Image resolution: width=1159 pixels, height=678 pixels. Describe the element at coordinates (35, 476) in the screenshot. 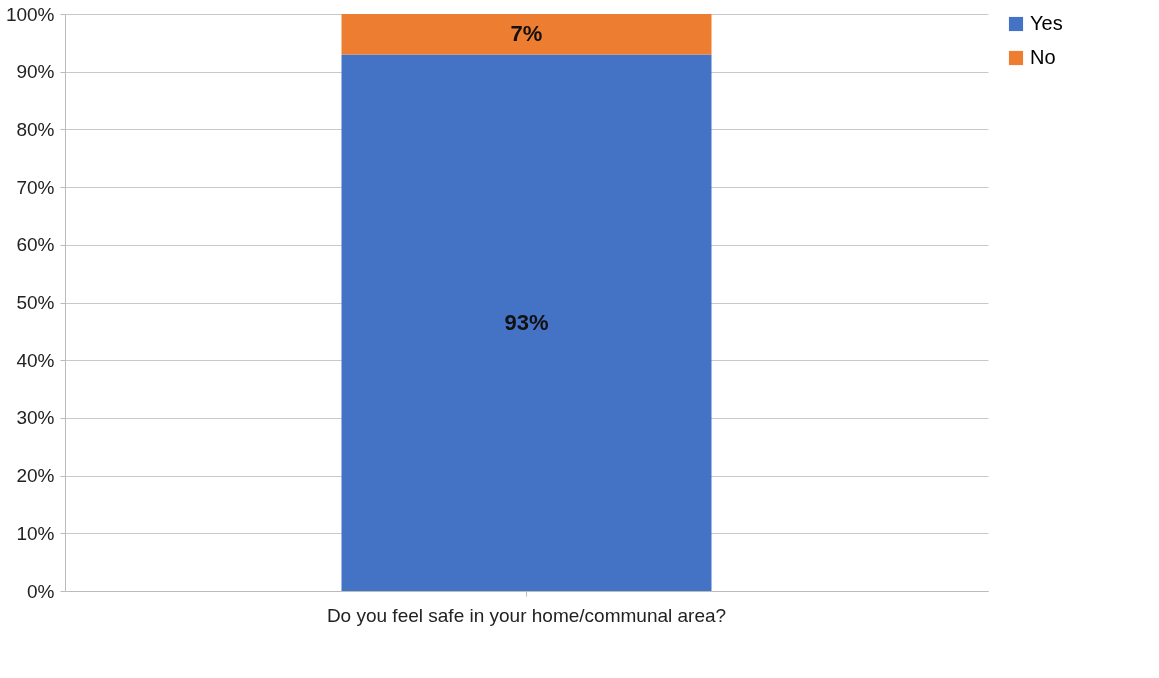

I see `y-tick-label: 20%` at that location.